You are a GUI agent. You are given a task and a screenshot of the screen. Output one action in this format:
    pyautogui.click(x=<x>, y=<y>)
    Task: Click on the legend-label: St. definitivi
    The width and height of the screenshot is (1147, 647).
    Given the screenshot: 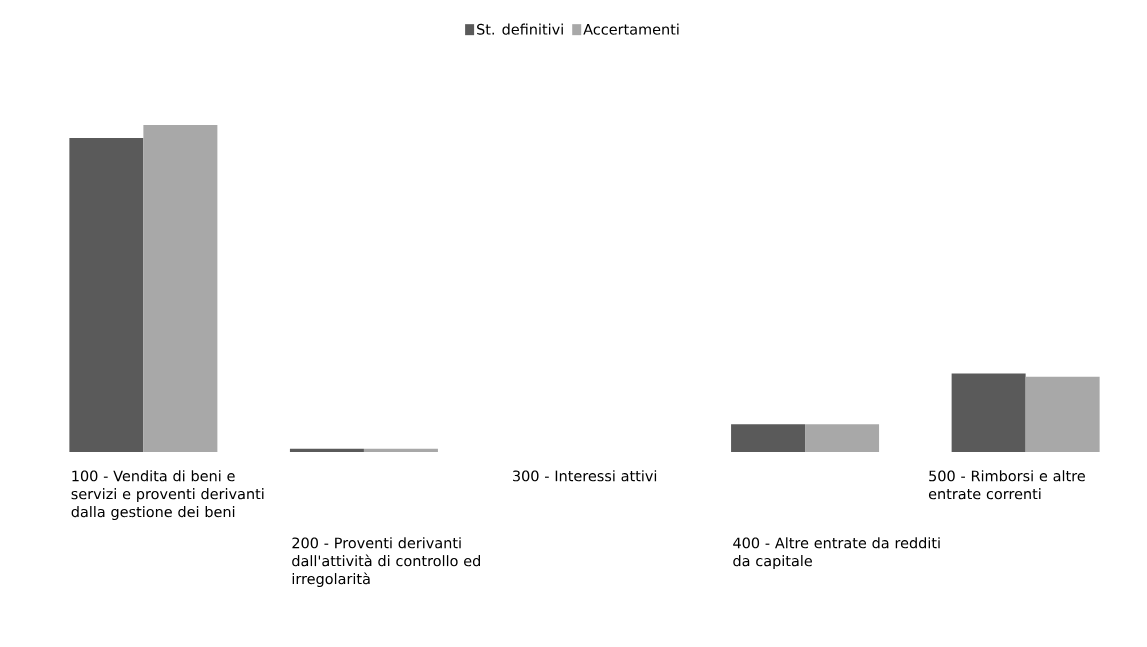 What is the action you would take?
    pyautogui.click(x=520, y=29)
    